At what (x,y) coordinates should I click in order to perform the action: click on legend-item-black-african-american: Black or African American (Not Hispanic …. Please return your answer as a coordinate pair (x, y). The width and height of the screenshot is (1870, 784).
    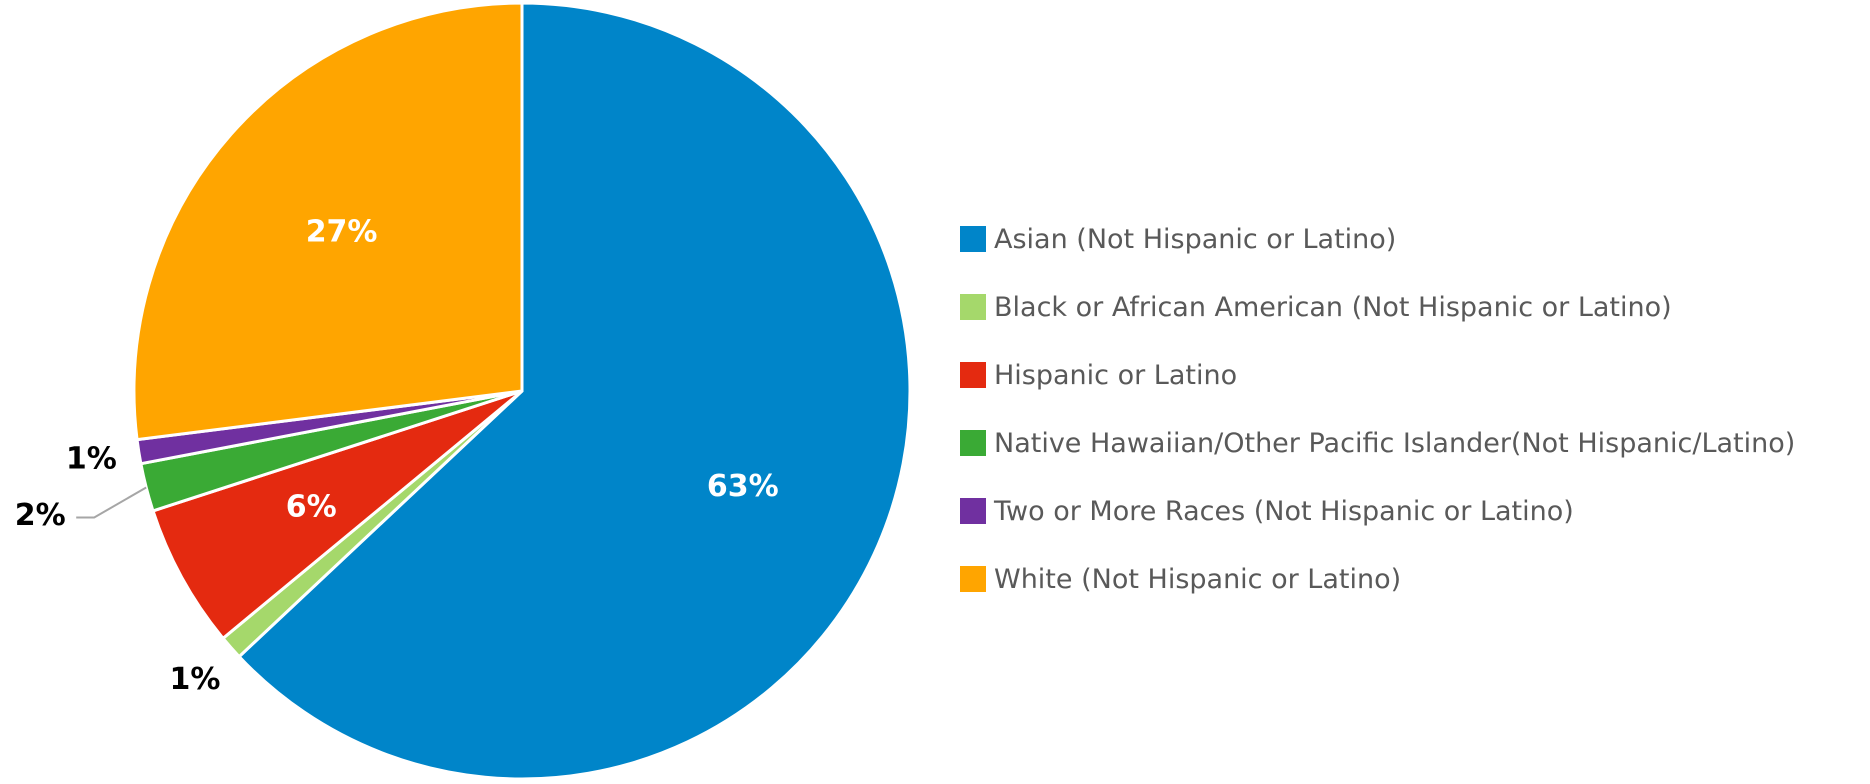
    Looking at the image, I should click on (1377, 307).